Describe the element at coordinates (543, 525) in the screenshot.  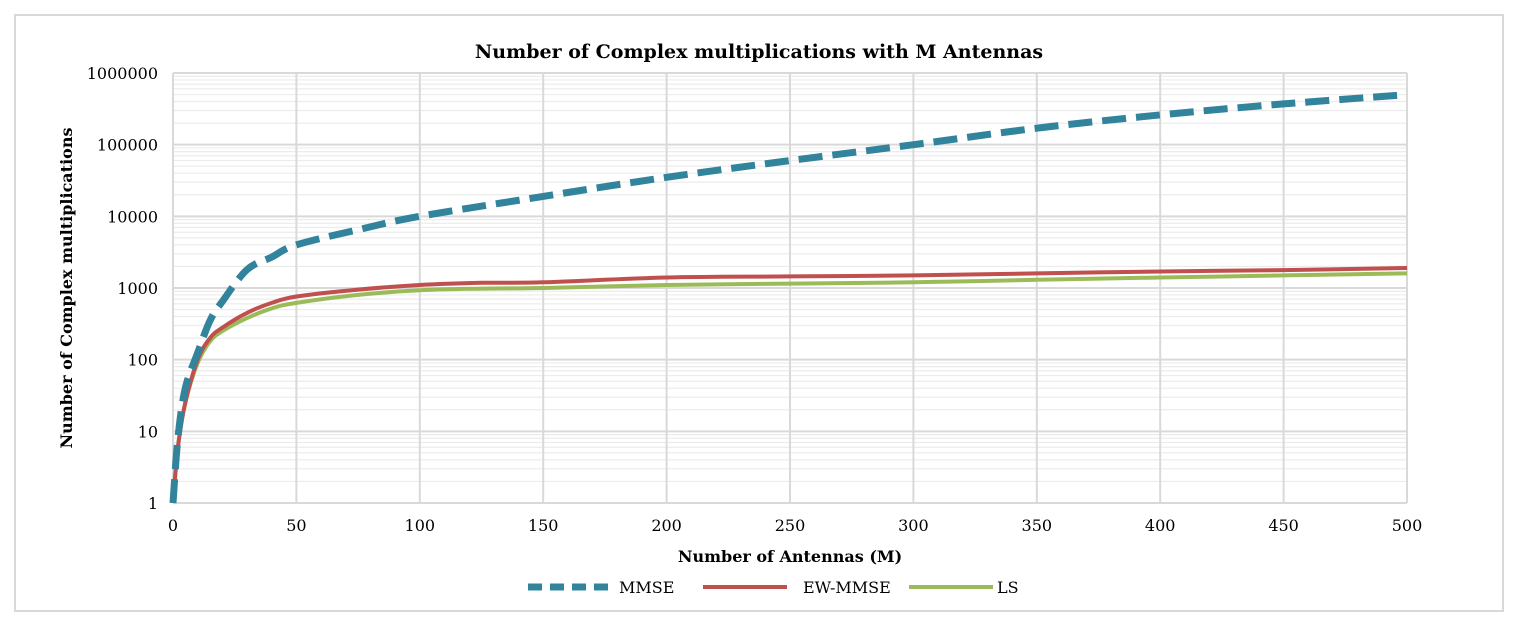
I see `x-tick-label: 150` at that location.